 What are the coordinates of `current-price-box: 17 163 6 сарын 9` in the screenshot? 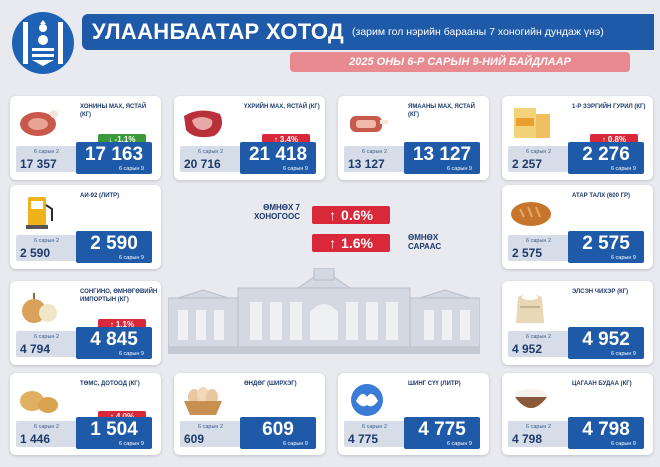 It's located at (114, 158).